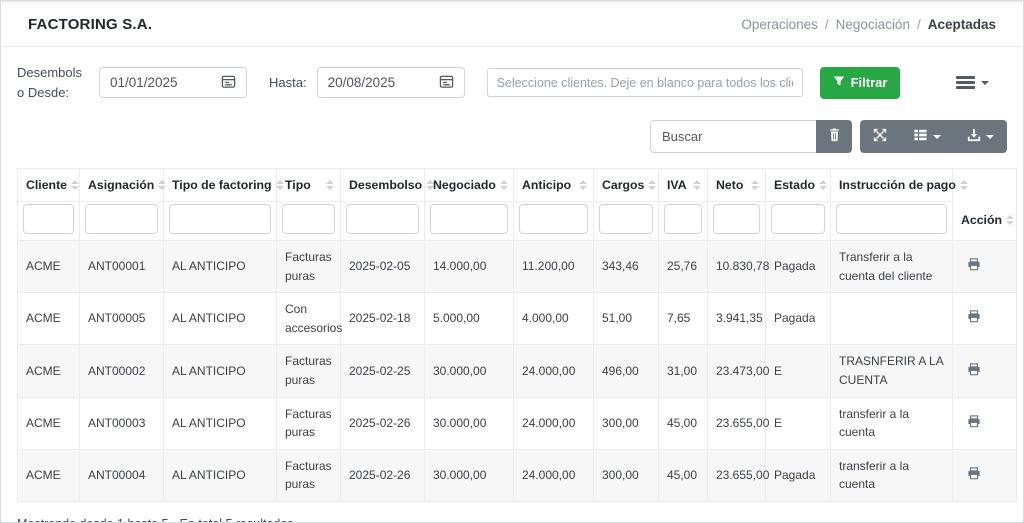 Image resolution: width=1024 pixels, height=523 pixels. I want to click on cell-desembolso: 2025-02-26, so click(382, 423).